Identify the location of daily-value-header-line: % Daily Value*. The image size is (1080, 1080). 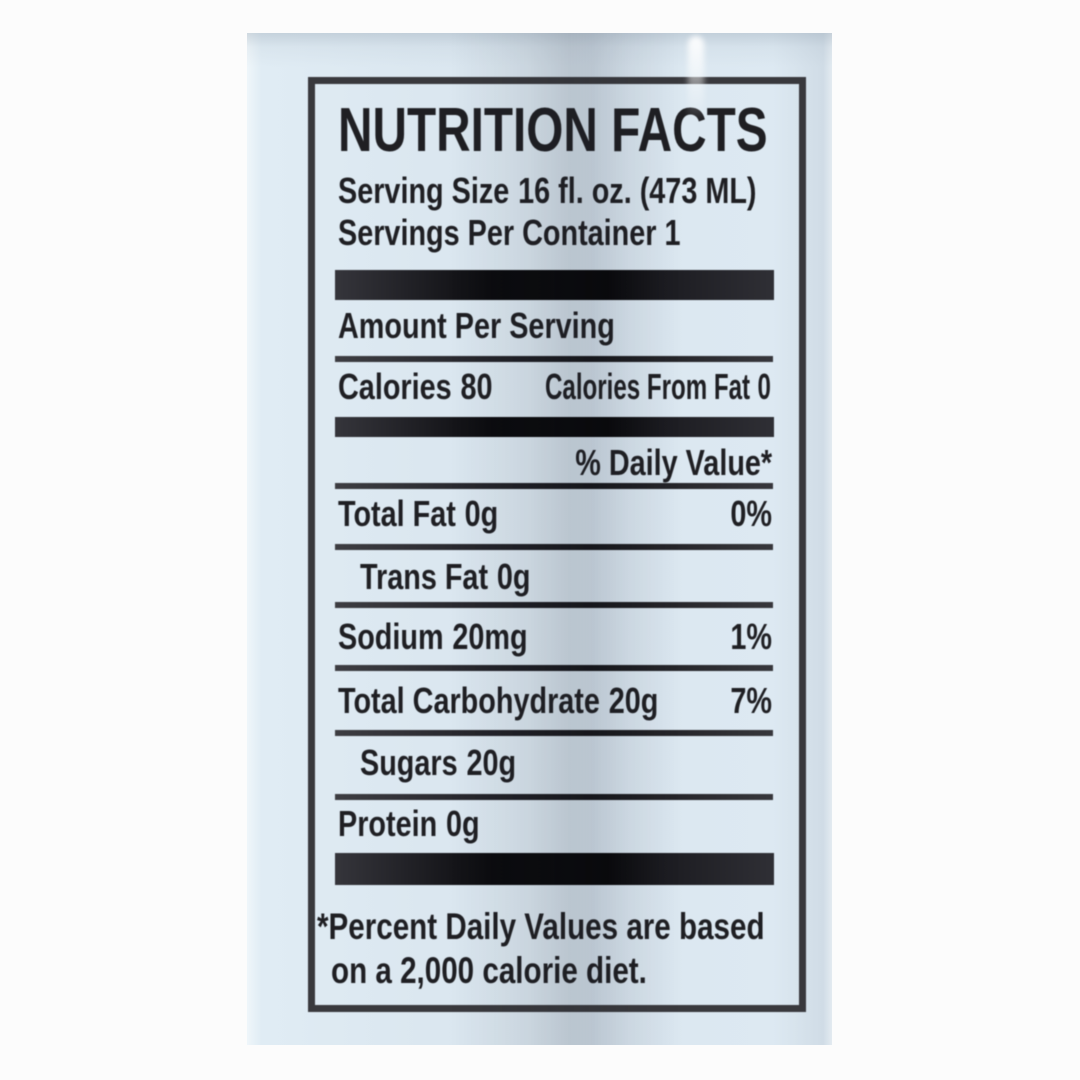
(555, 463).